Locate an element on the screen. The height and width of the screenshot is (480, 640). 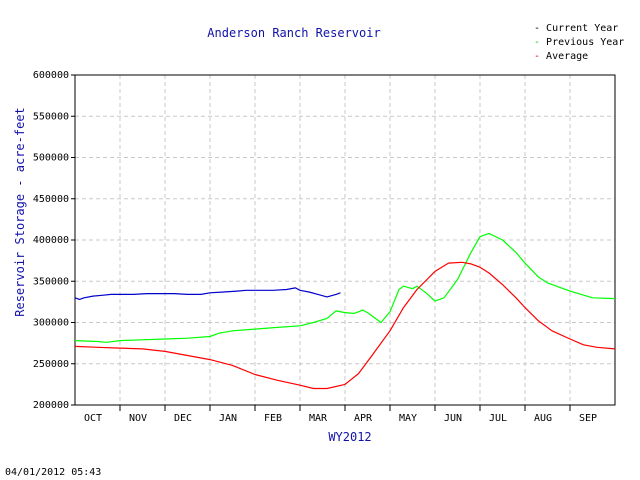
x-tick-label-oct: OCT is located at coordinates (93, 418).